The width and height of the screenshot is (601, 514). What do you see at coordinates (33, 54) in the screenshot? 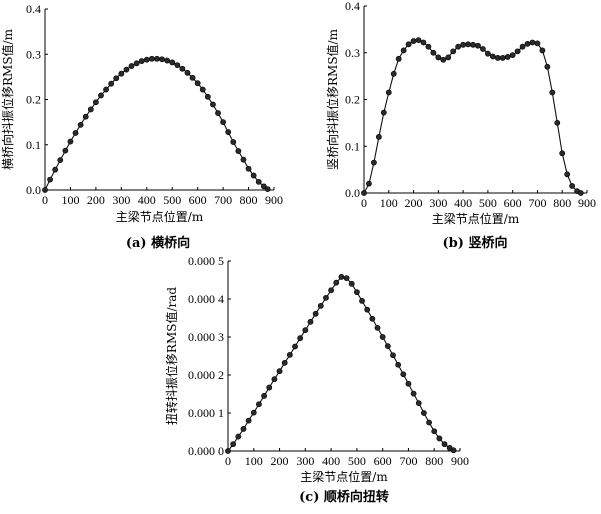
I see `y-tick-label: 0.3` at bounding box center [33, 54].